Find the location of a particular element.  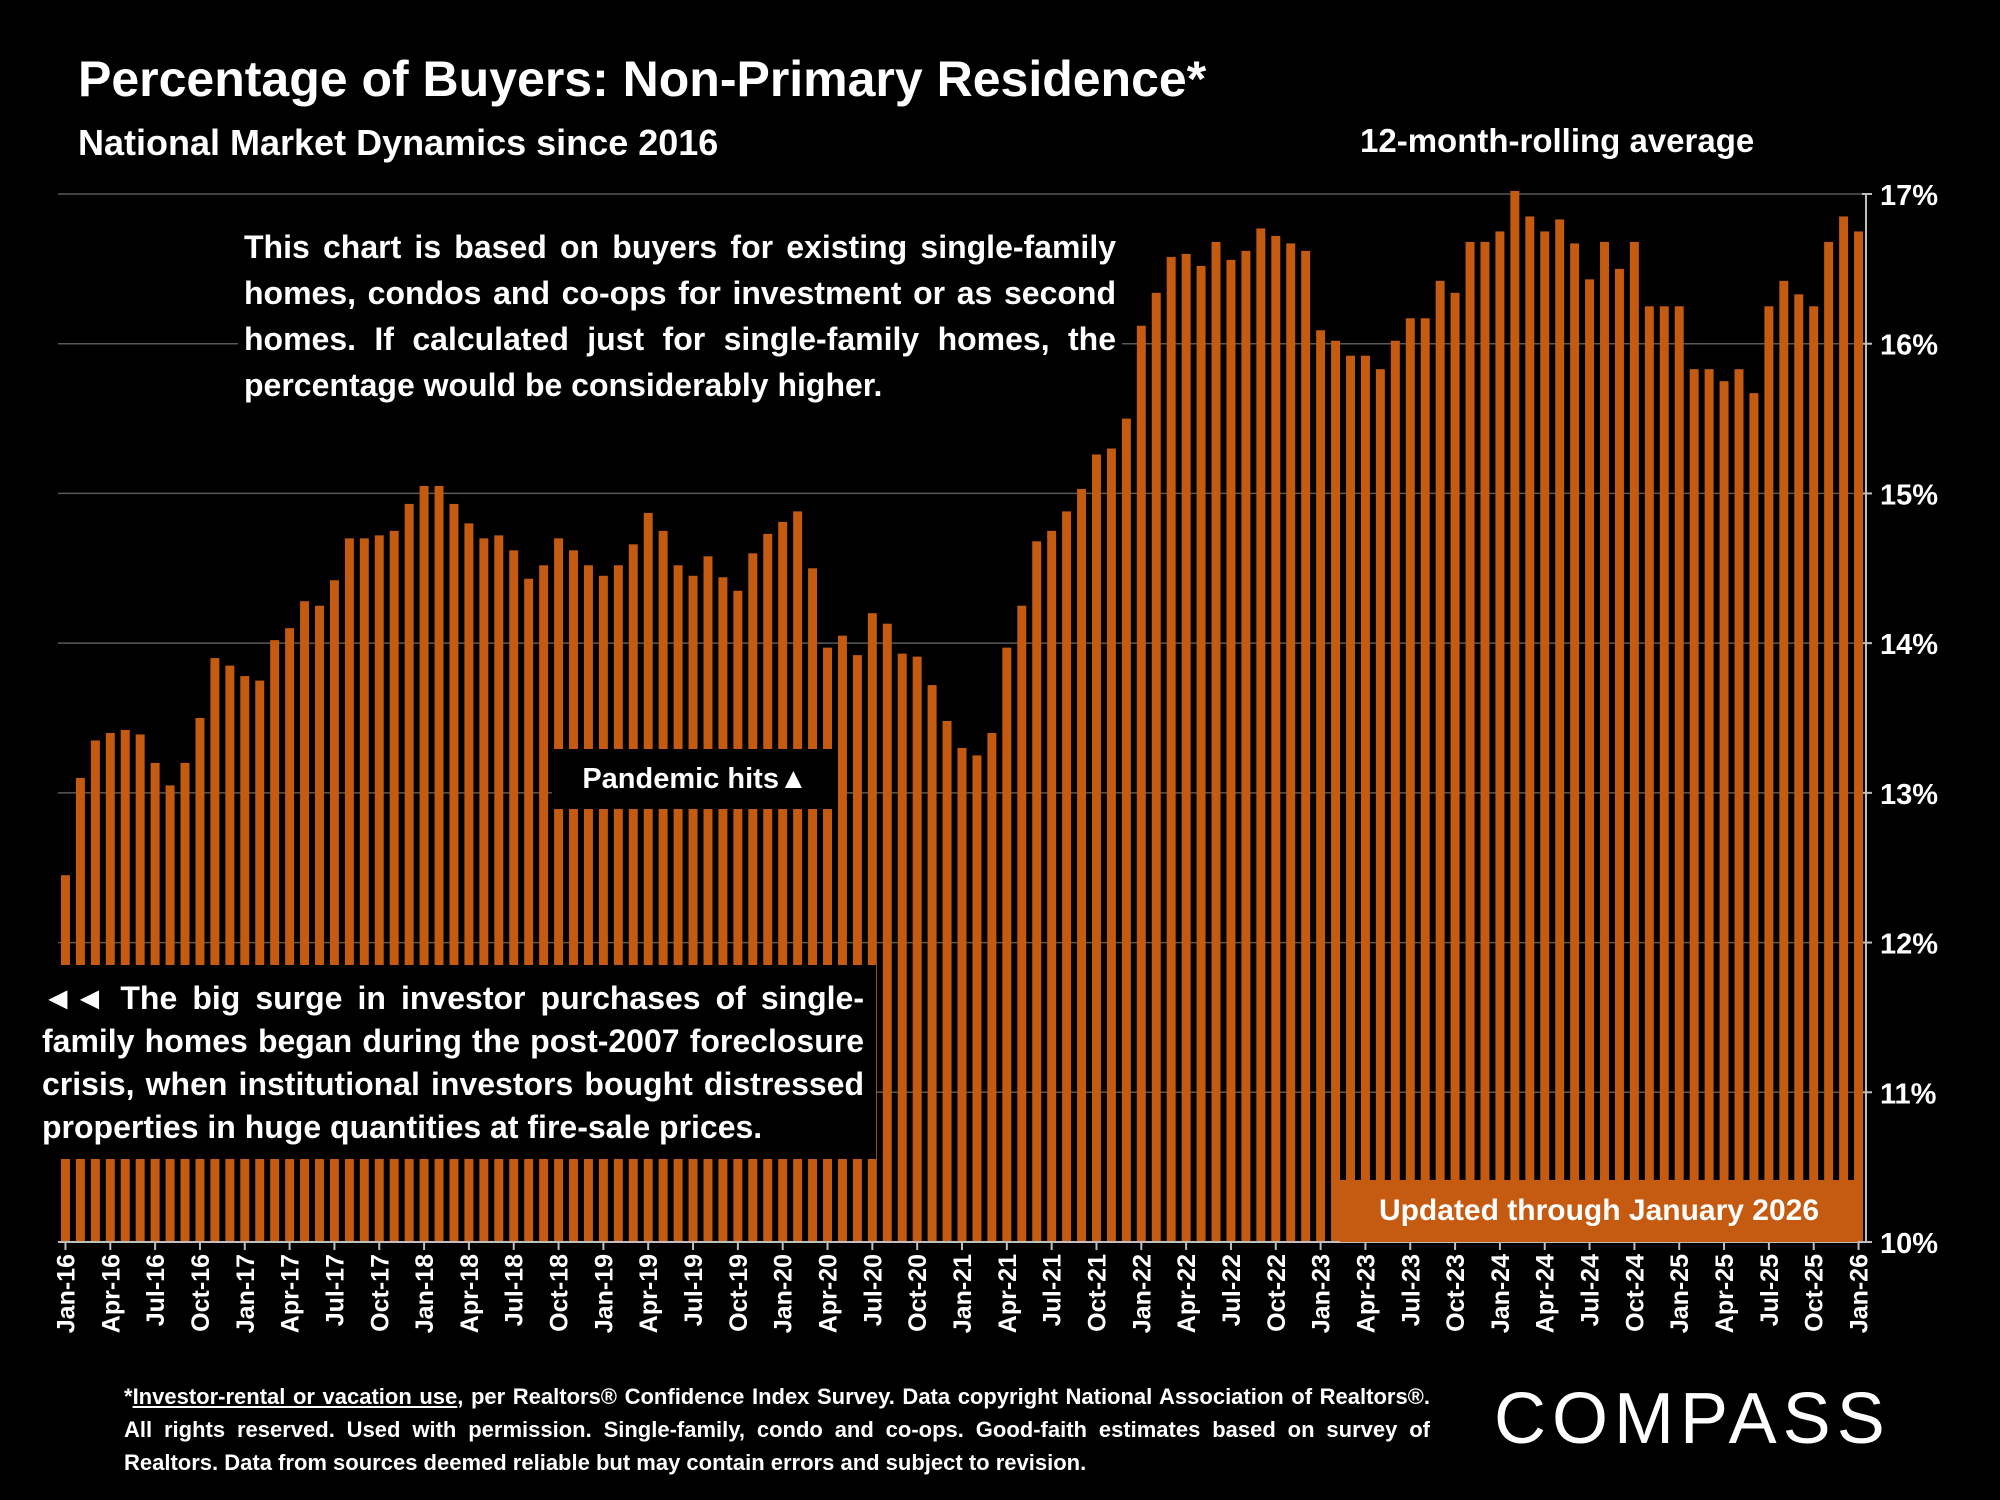

x-tick-label: Oct-17 is located at coordinates (380, 1293).